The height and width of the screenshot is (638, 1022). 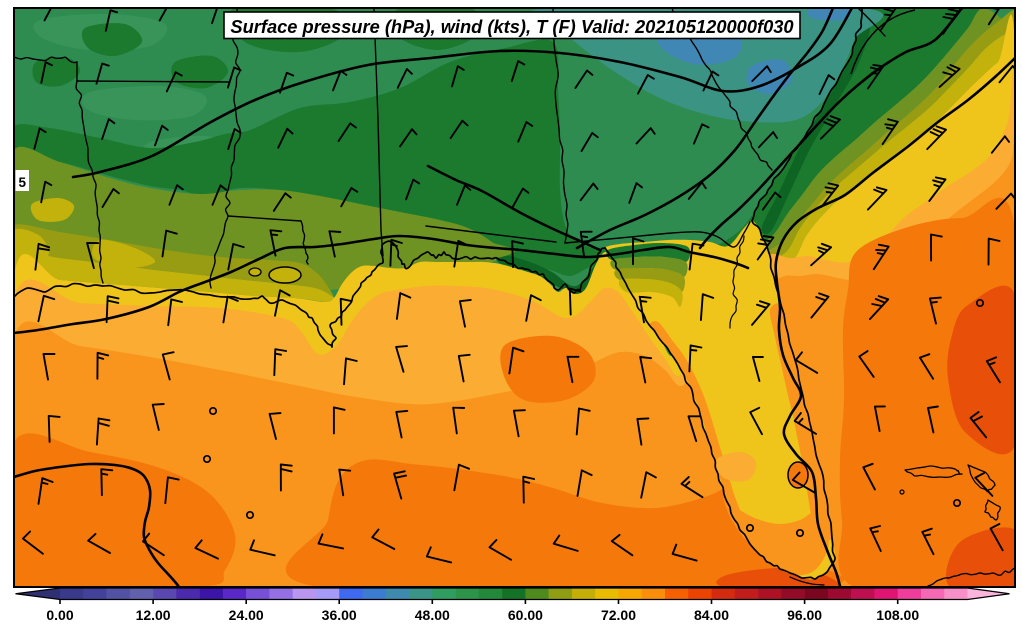 I want to click on svg-text: 108.00, so click(x=897, y=615).